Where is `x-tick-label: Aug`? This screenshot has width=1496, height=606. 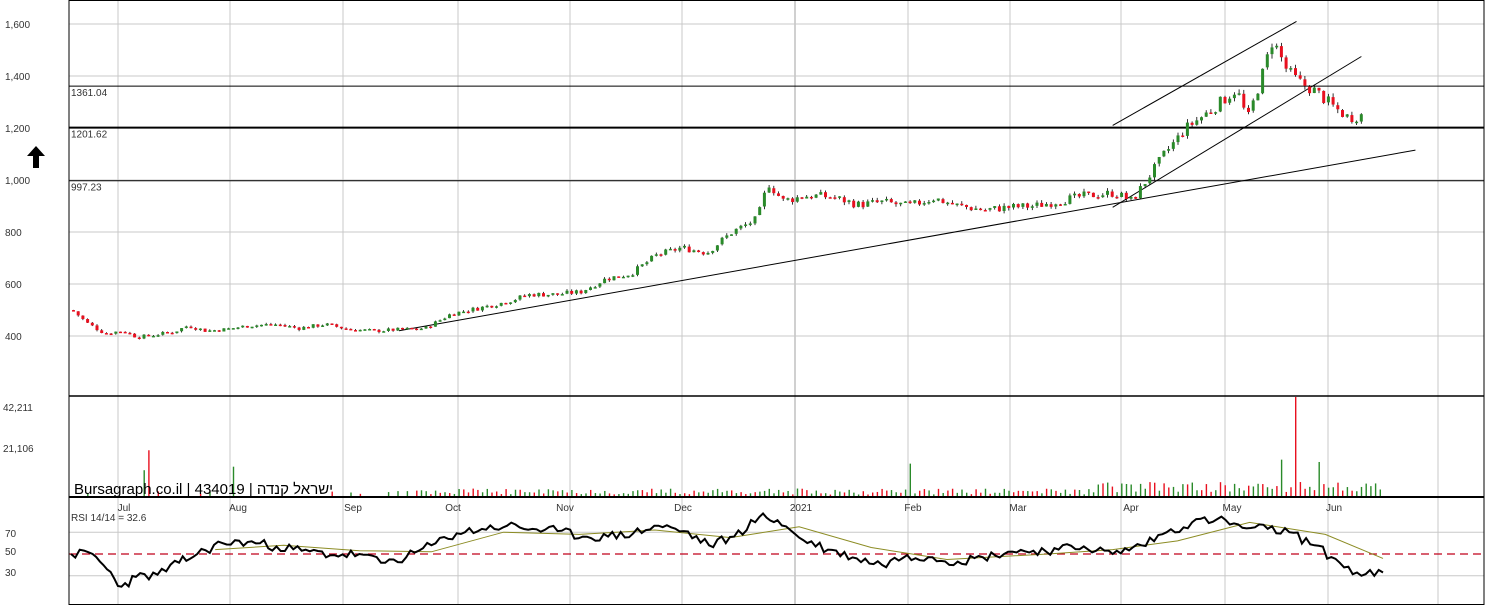
x-tick-label: Aug is located at coordinates (238, 508).